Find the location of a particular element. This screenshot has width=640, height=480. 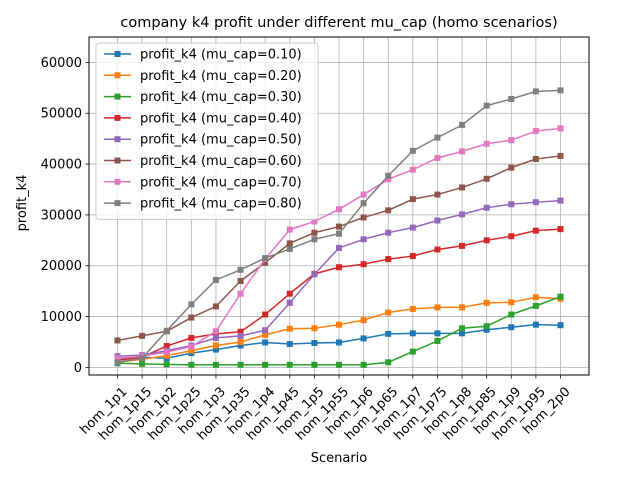

legend-entry: profit_k4 (mu_cap=0.60) is located at coordinates (203, 161).